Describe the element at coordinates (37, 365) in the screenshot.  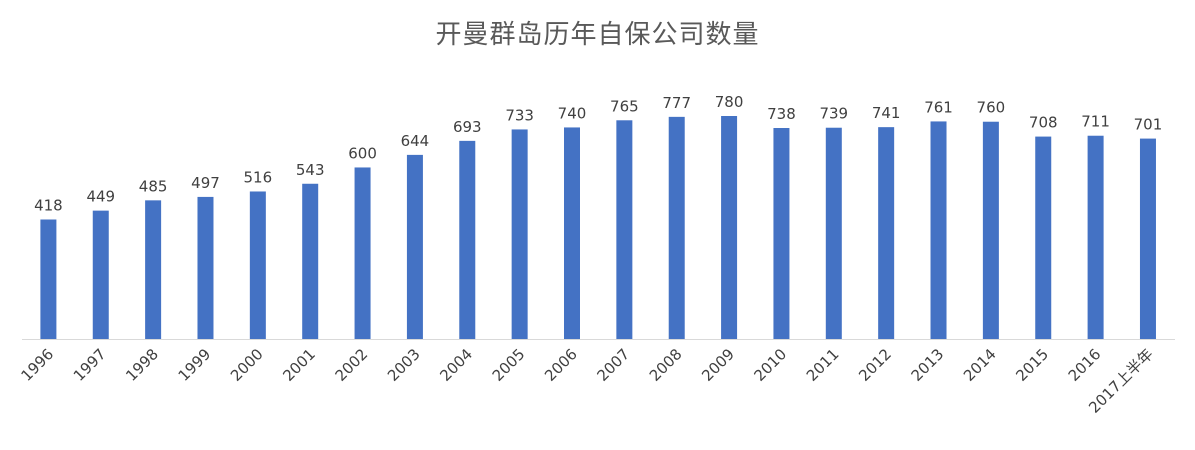
I see `x-tick-label-1996: 1996` at that location.